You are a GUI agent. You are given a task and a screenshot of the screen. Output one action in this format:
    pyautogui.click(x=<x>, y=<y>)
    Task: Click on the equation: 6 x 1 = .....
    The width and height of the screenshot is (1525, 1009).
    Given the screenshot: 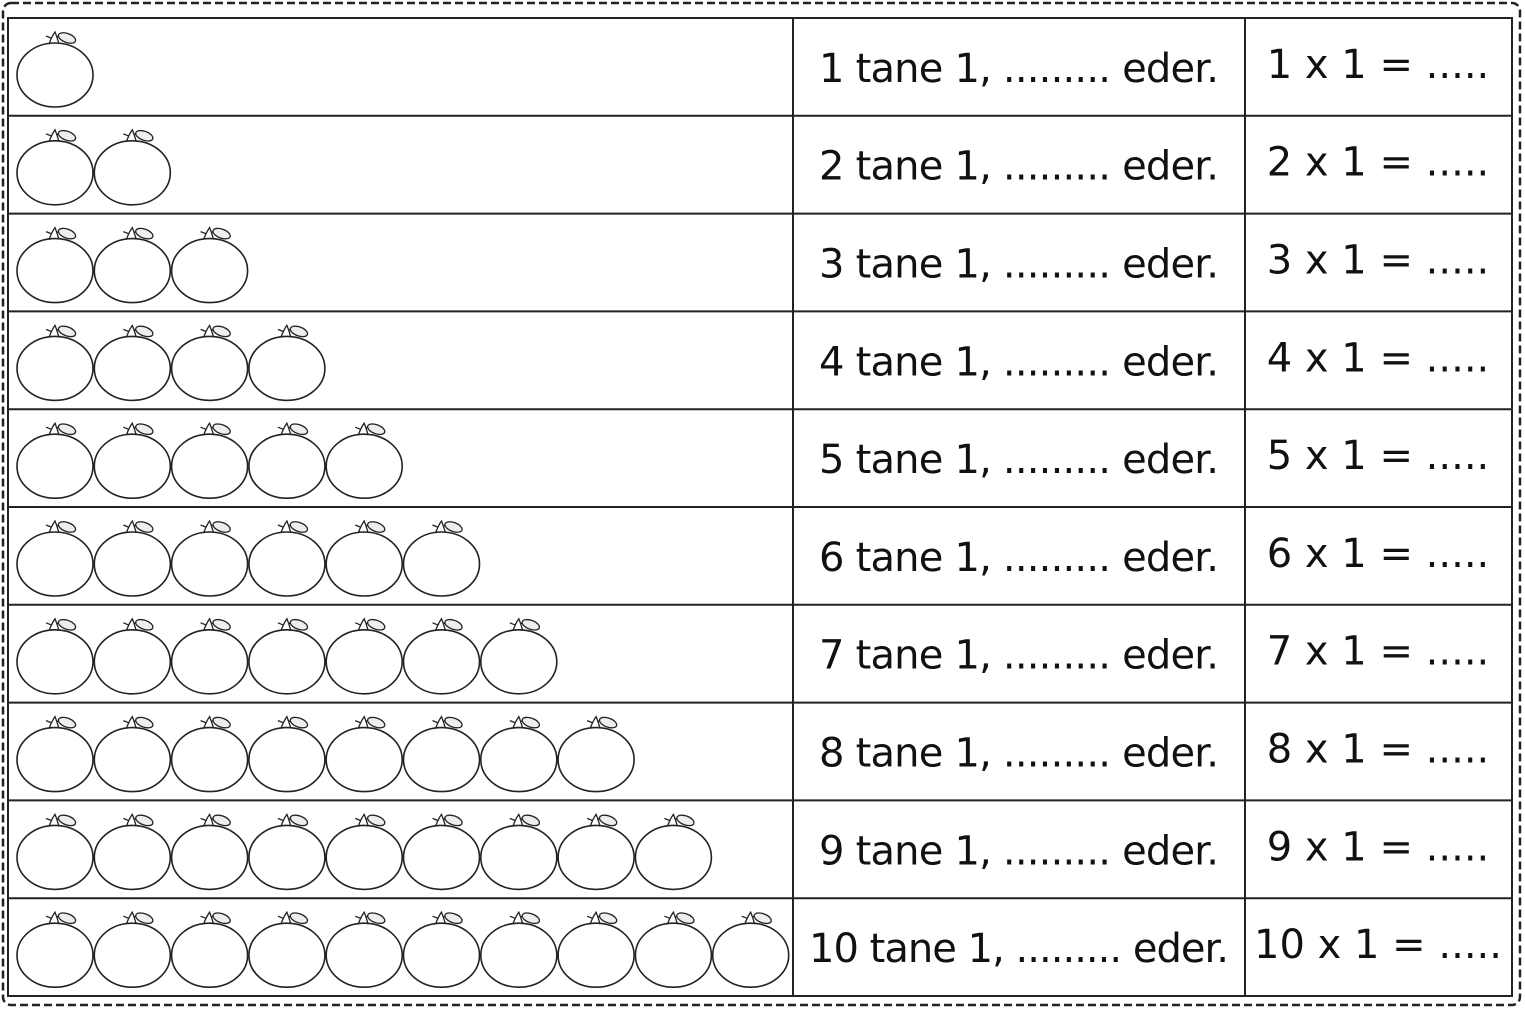 What is the action you would take?
    pyautogui.click(x=1378, y=554)
    